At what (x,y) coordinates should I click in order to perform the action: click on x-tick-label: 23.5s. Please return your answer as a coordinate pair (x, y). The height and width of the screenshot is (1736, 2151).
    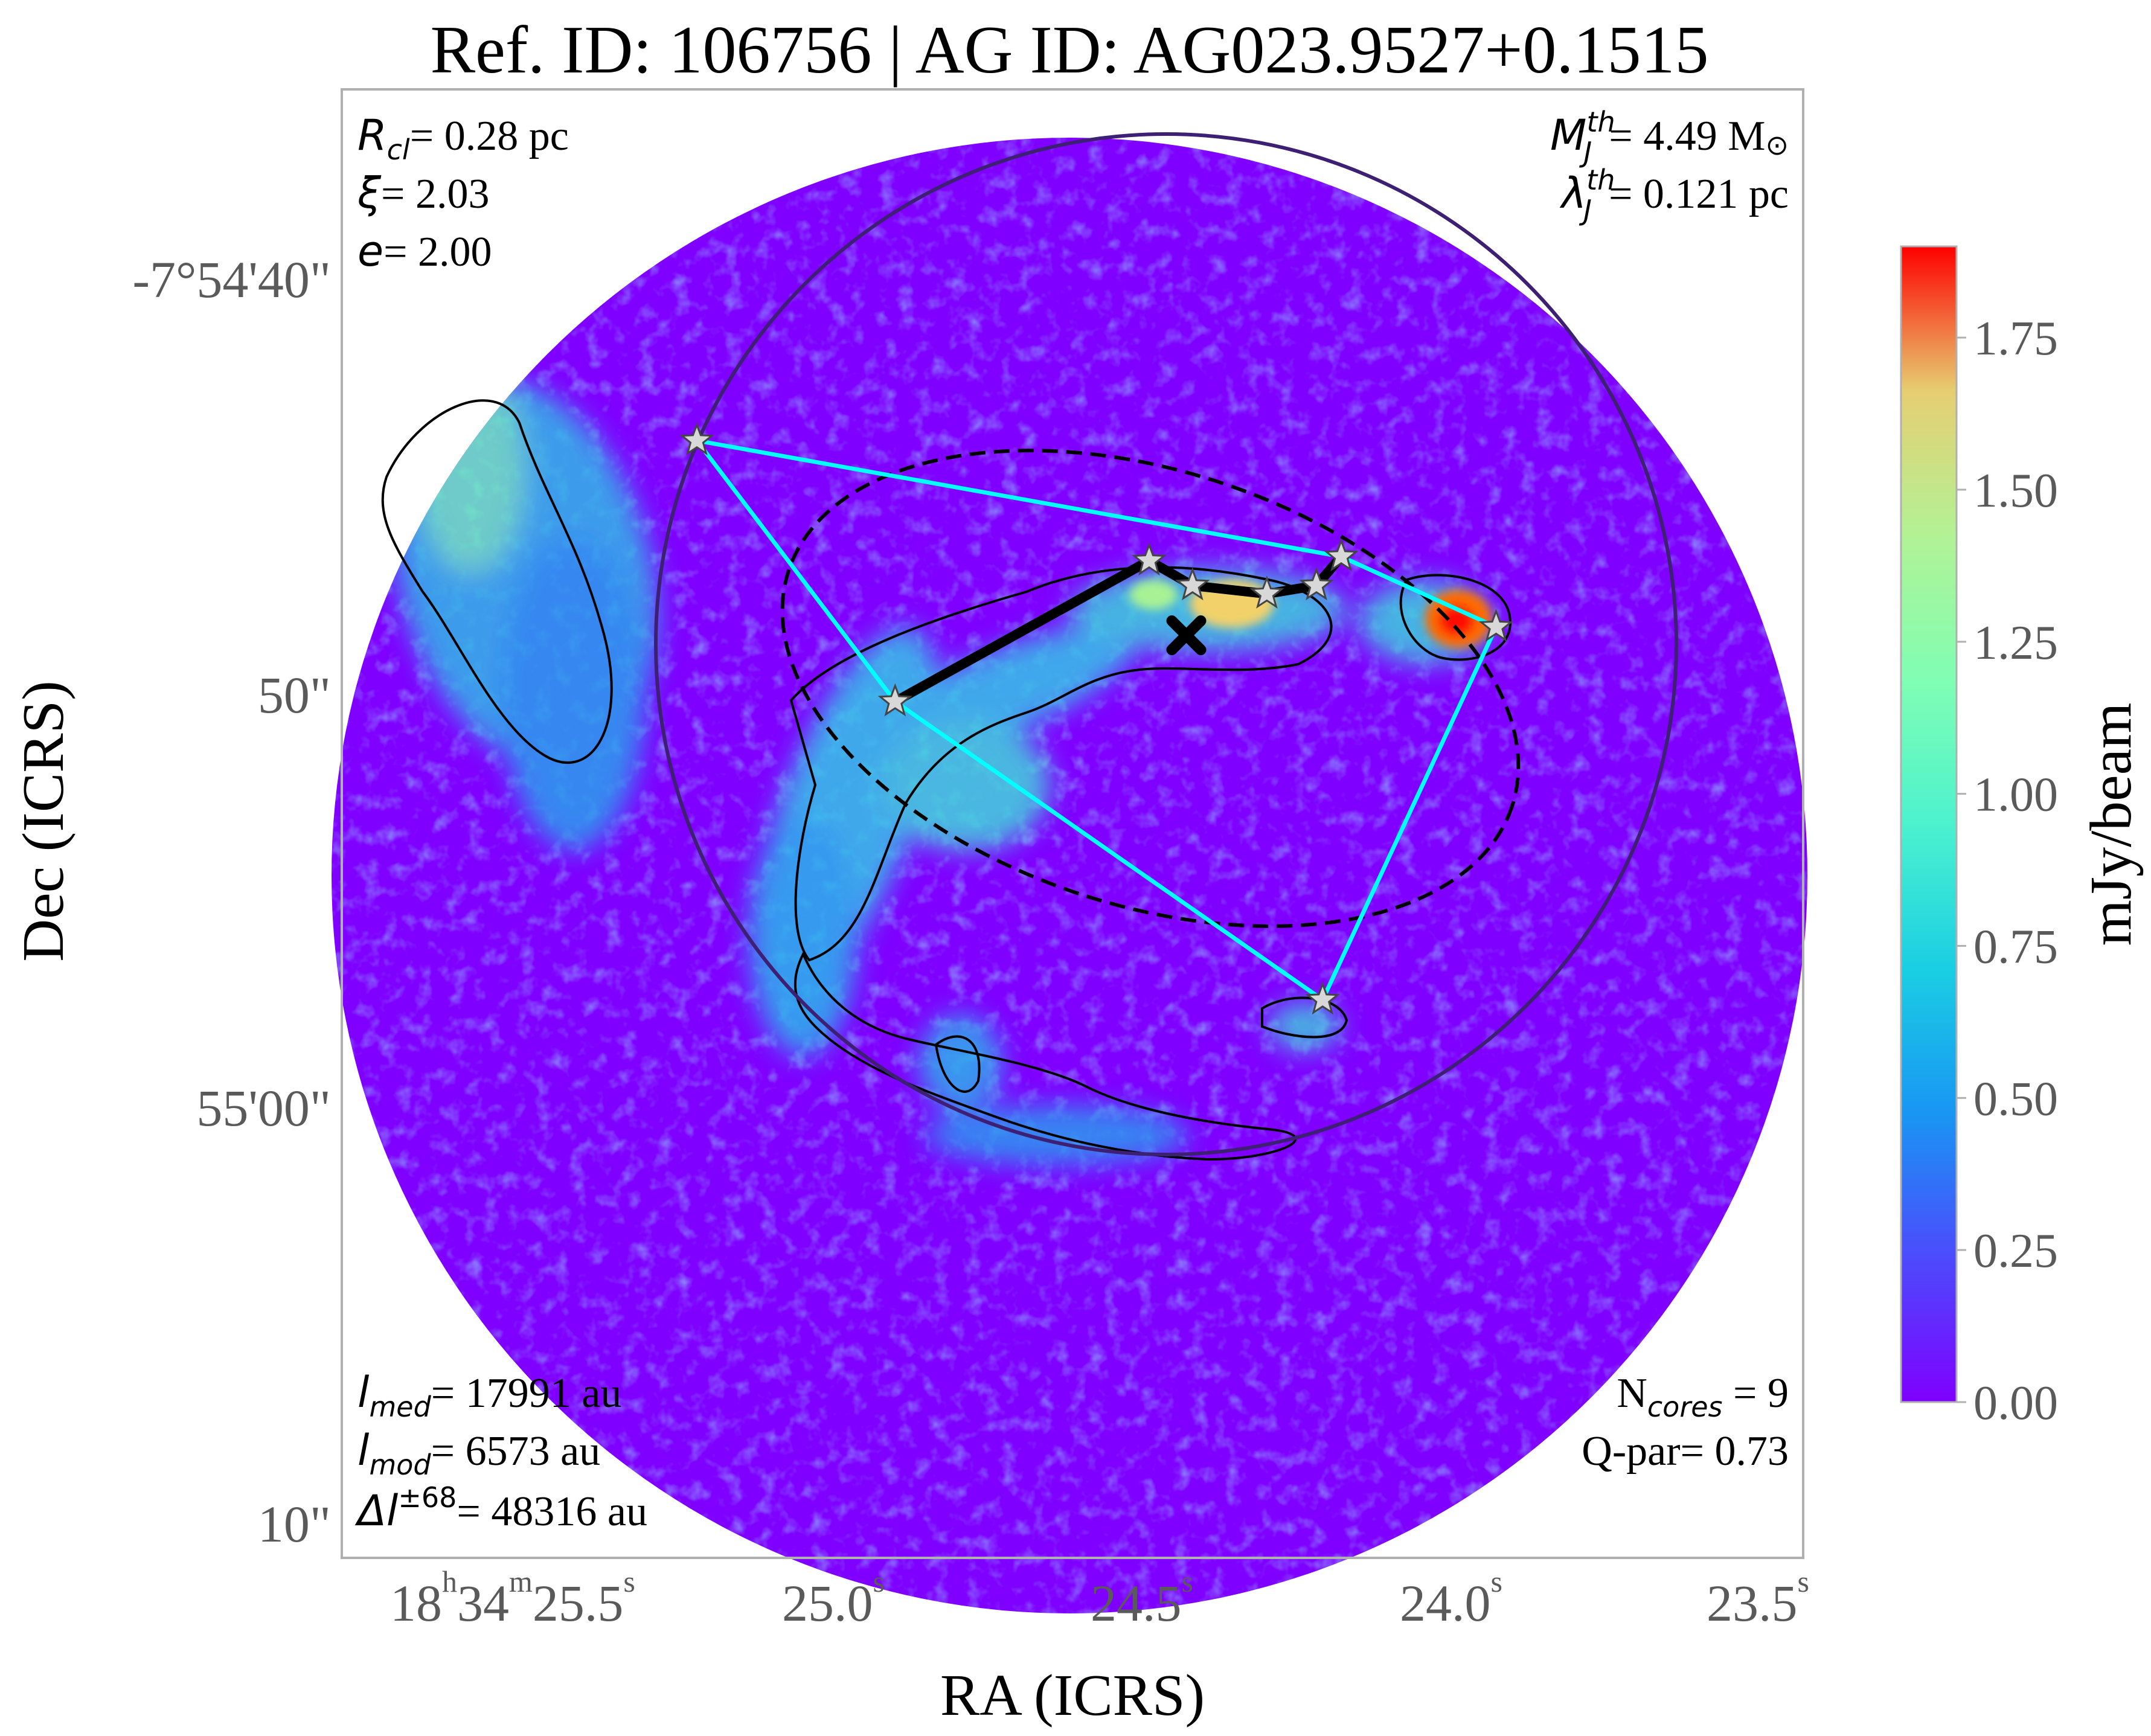
    Looking at the image, I should click on (1758, 1598).